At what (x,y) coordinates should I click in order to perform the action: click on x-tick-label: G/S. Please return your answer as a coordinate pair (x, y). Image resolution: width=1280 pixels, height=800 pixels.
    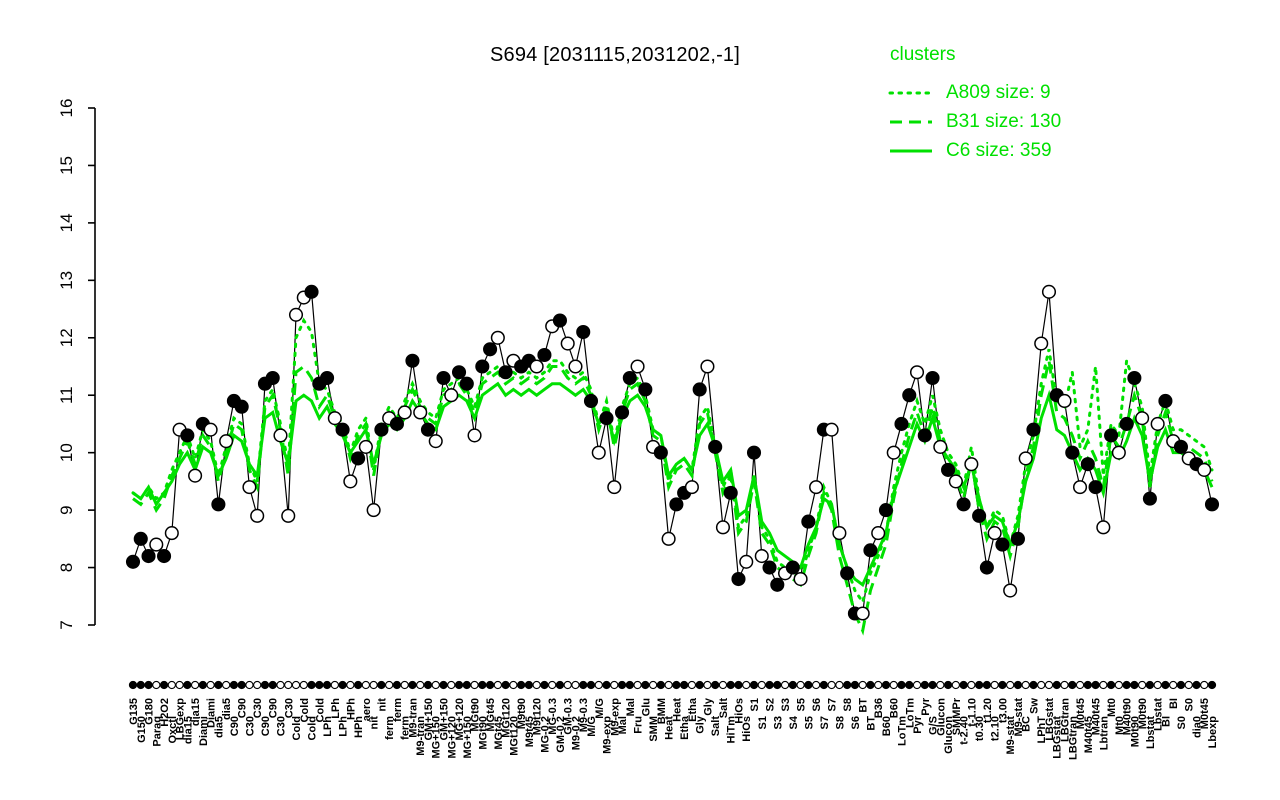
    Looking at the image, I should click on (934, 725).